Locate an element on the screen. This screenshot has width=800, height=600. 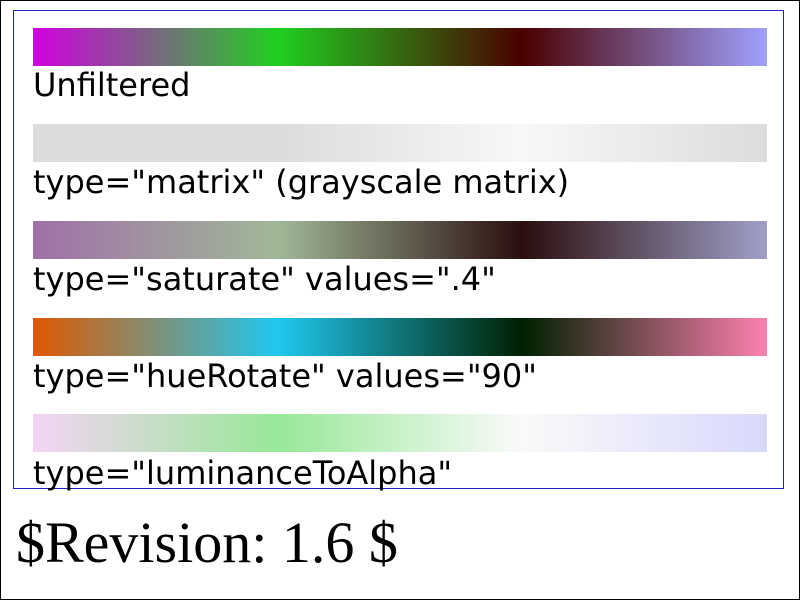
revision-label: $Revision: 1.6 $ is located at coordinates (207, 542).